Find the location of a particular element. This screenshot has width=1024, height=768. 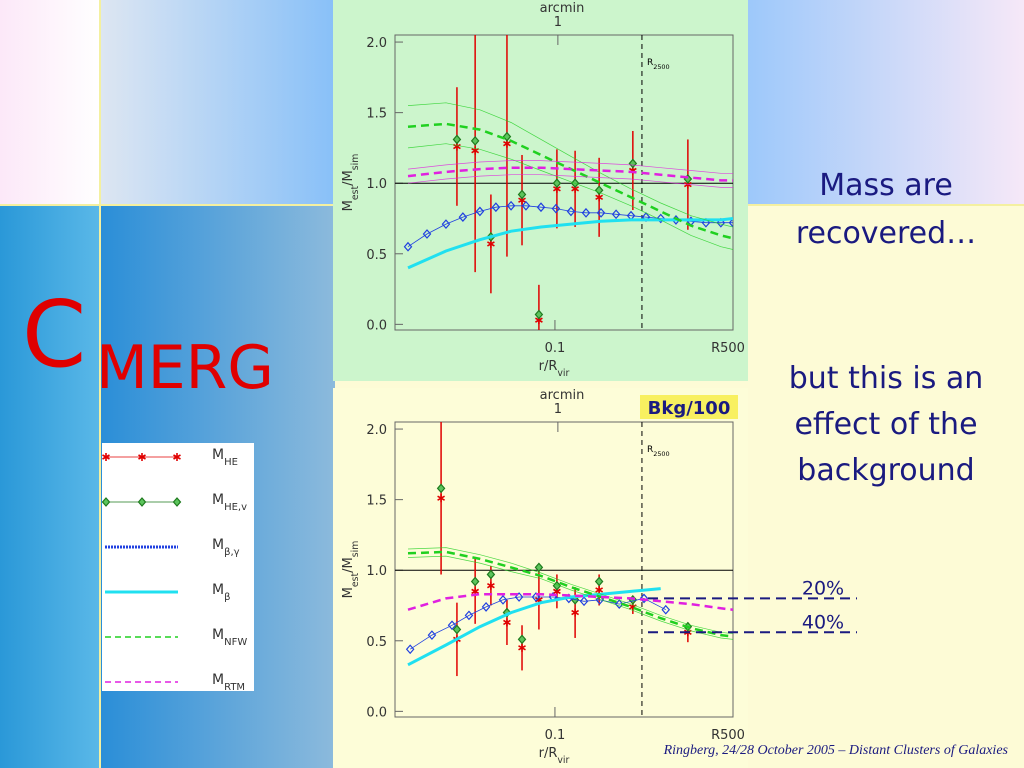

title-rest: MERG is located at coordinates (185, 368).